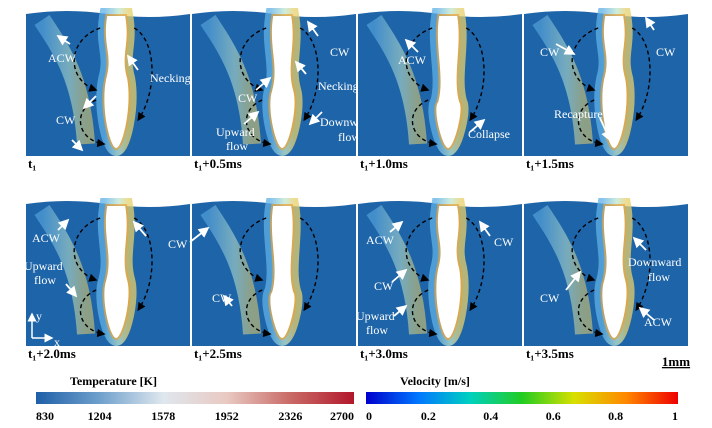 This screenshot has height=428, width=712. Describe the element at coordinates (615, 416) in the screenshot. I see `colorbar-tick: 0.8` at that location.